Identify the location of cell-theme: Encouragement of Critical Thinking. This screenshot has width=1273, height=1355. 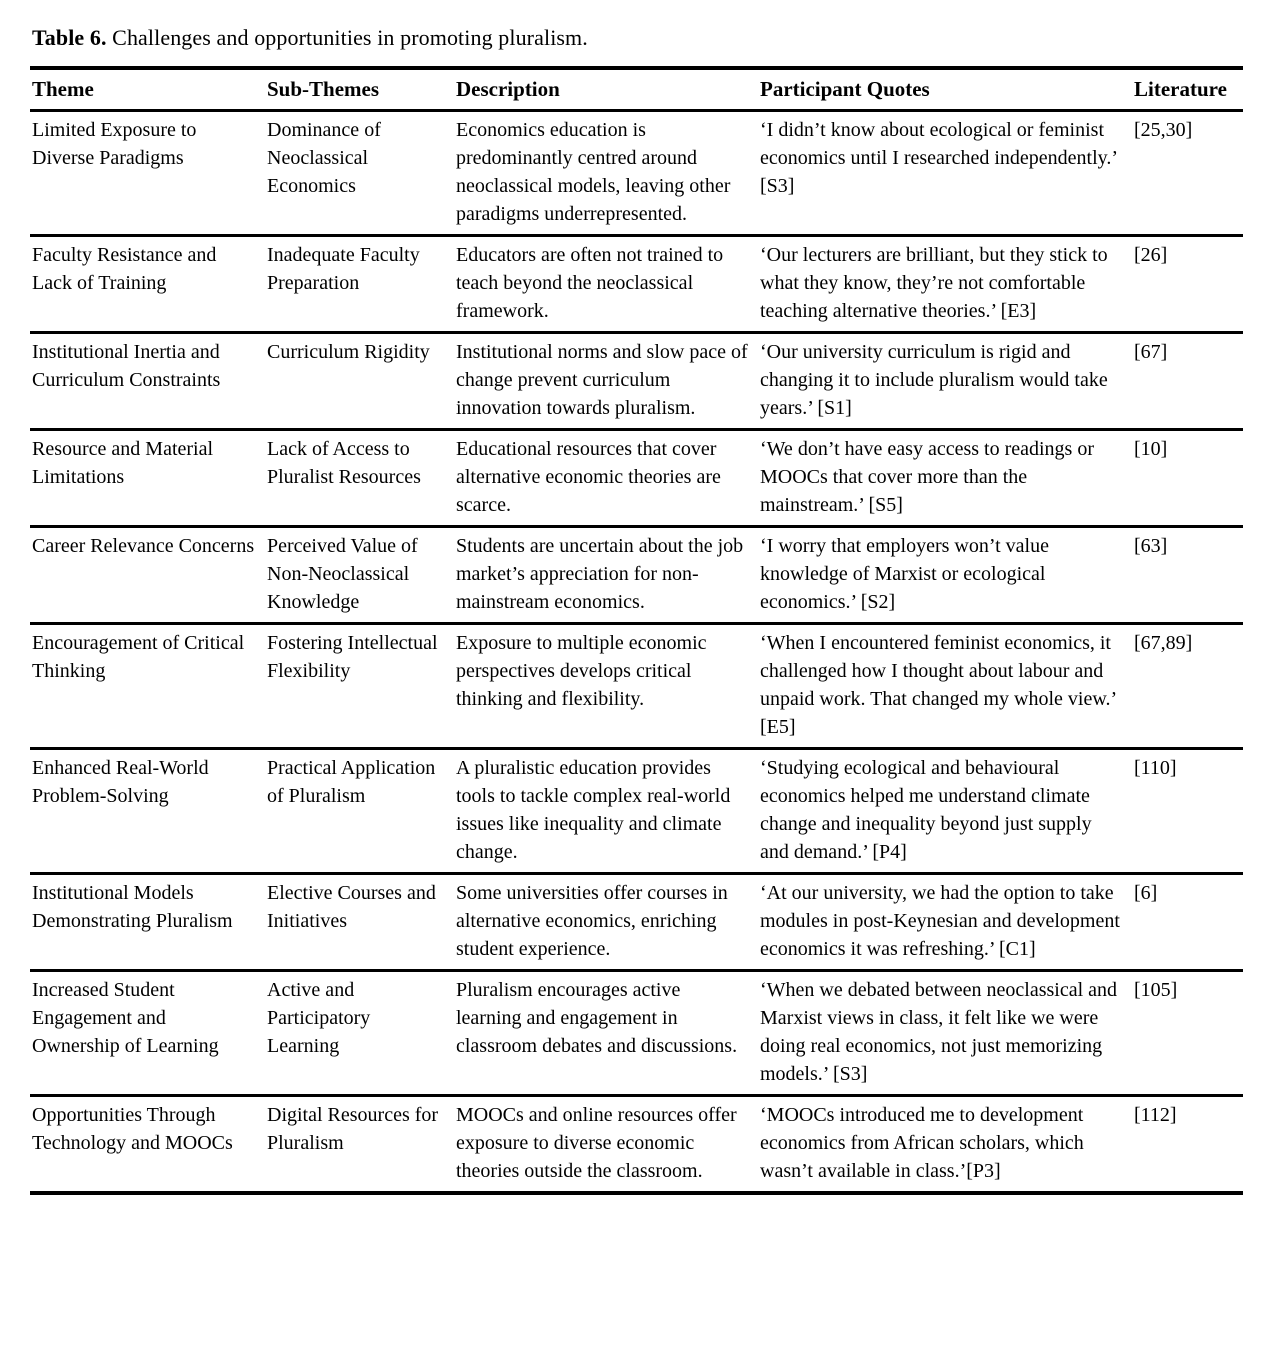
(138, 657).